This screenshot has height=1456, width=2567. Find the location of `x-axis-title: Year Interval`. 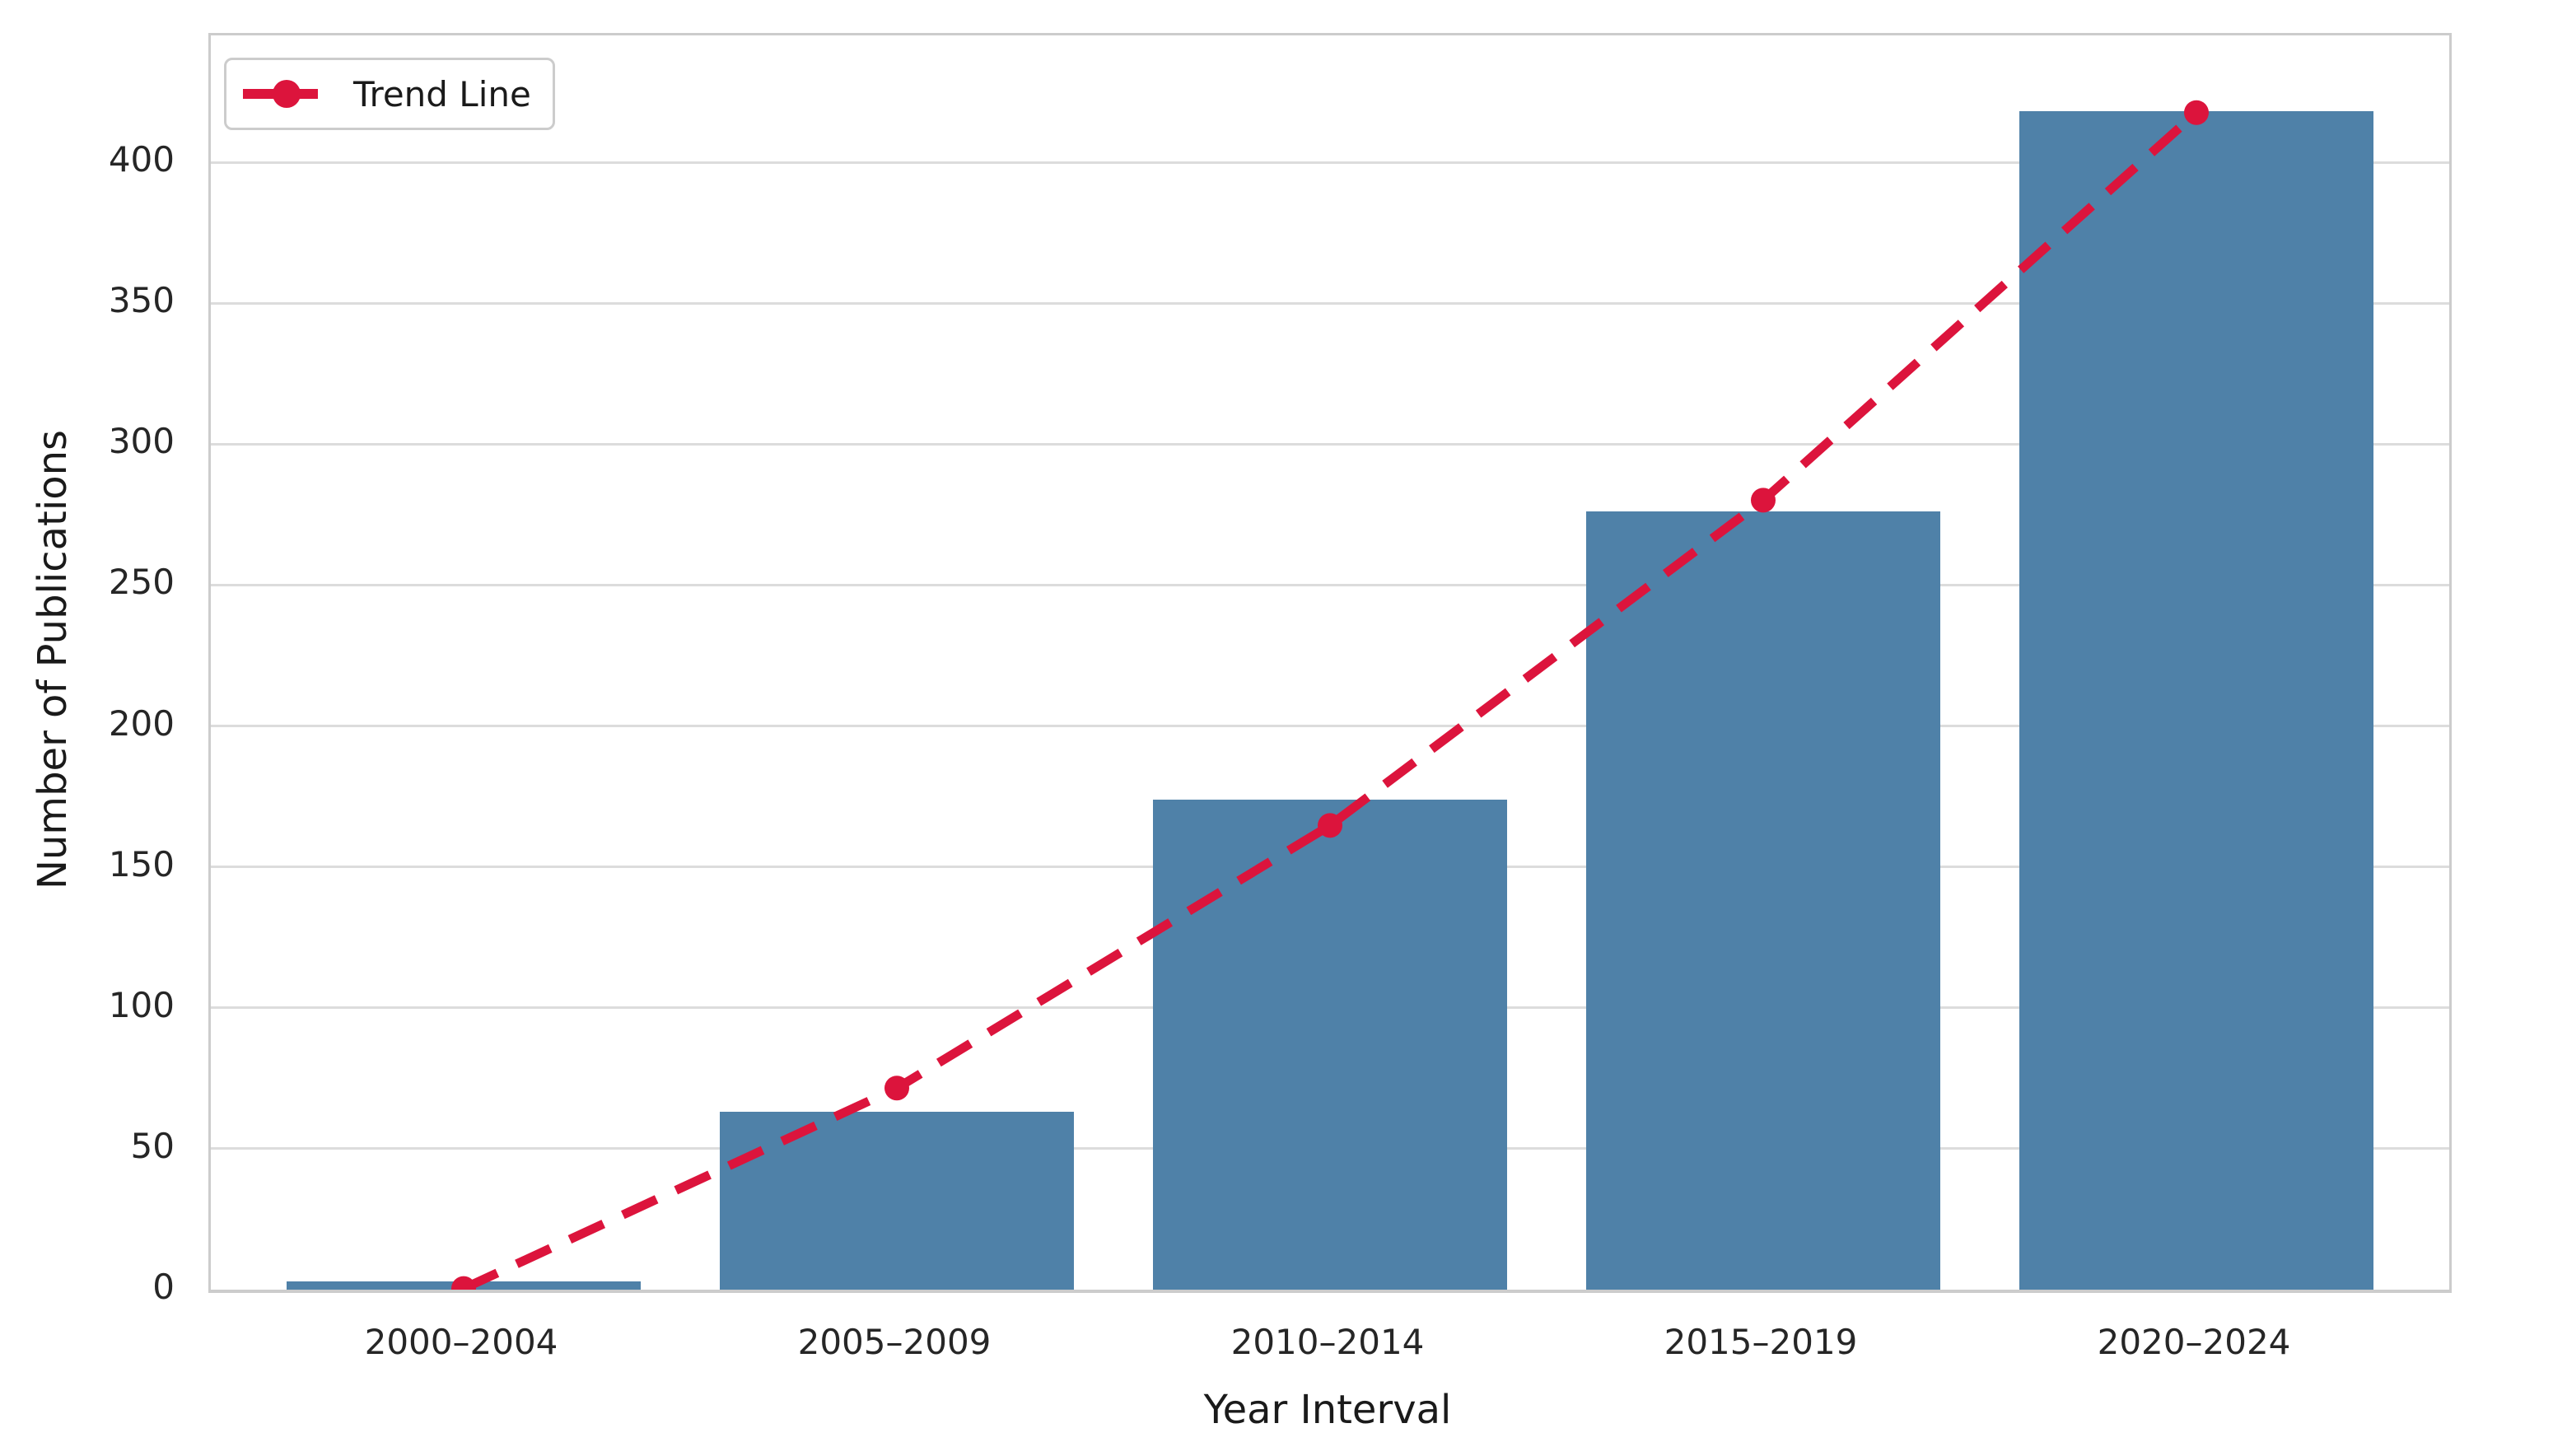

x-axis-title: Year Interval is located at coordinates (1327, 1410).